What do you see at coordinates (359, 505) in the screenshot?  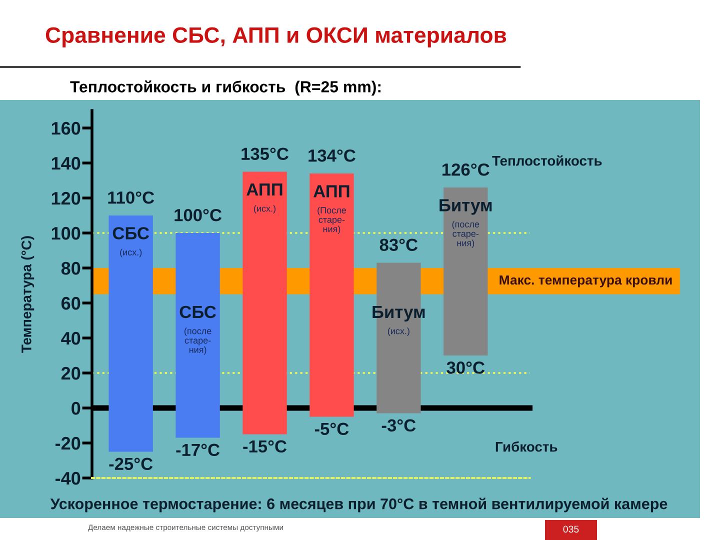 I see `text: Ускоренное термостарение: 6 месяцев при 70°C в темной вентилируемой камере` at bounding box center [359, 505].